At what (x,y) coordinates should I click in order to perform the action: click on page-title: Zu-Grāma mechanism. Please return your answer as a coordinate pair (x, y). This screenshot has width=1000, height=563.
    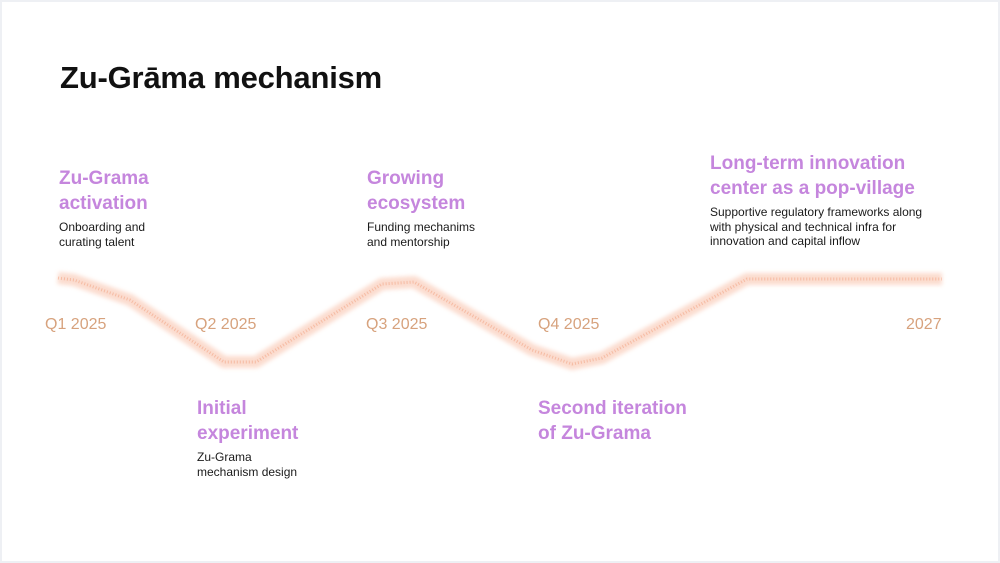
    Looking at the image, I should click on (221, 77).